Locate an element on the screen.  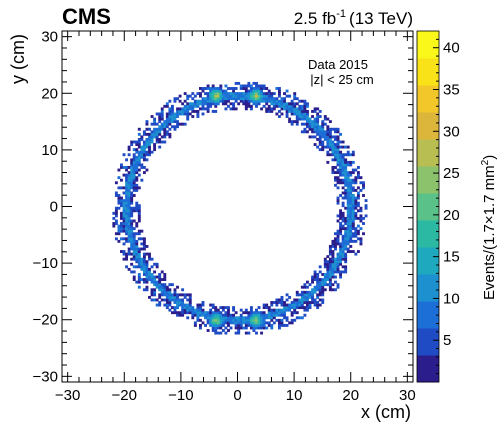
color-scale-tick-label: 35 is located at coordinates (451, 90).